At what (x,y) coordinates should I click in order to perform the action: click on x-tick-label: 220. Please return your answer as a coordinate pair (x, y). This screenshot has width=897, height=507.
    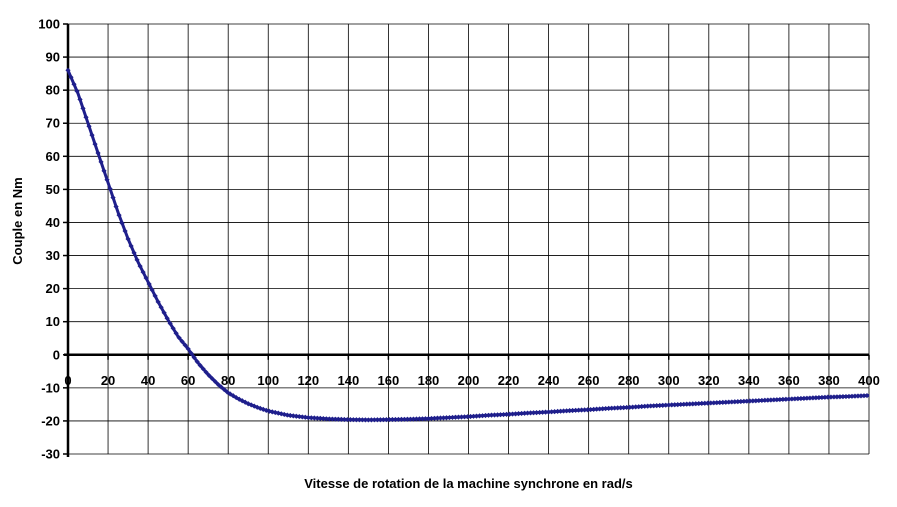
    Looking at the image, I should click on (509, 380).